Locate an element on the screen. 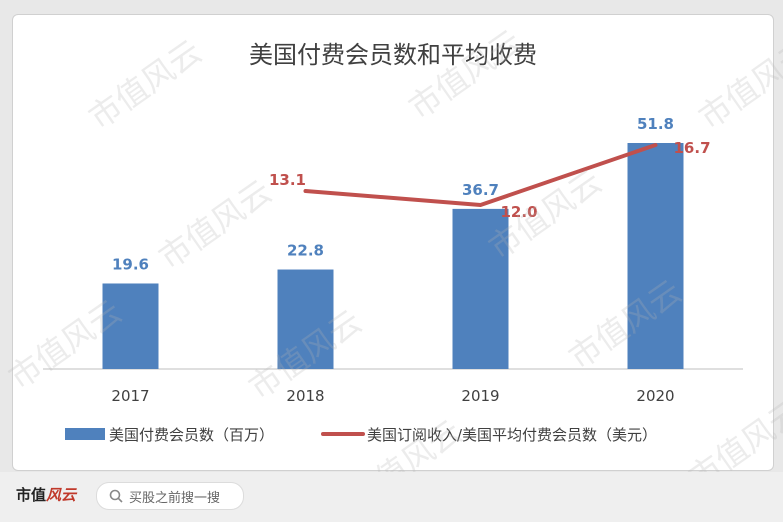 Image resolution: width=783 pixels, height=522 pixels. legend-swatch-bar is located at coordinates (85, 434).